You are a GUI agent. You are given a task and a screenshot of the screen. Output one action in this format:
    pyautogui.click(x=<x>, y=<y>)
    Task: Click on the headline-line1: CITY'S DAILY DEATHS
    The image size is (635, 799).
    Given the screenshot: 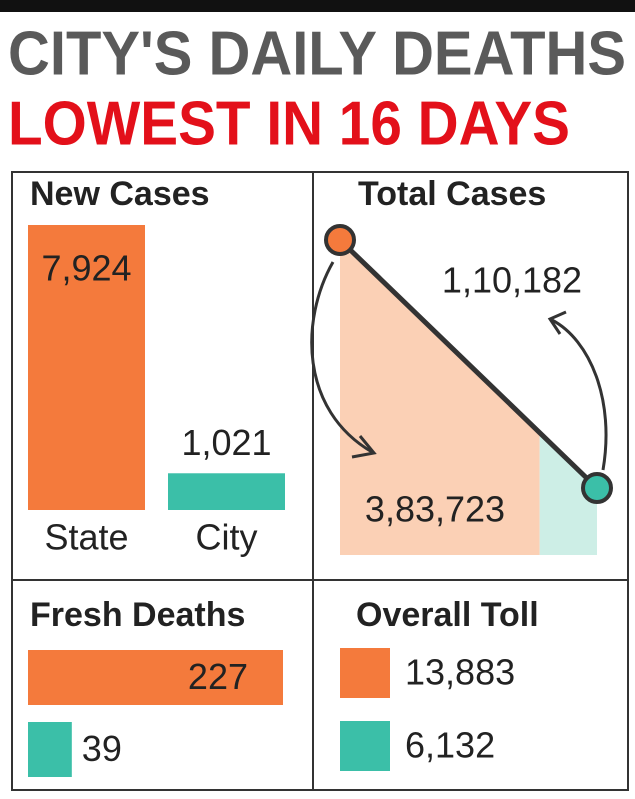 What is the action you would take?
    pyautogui.click(x=317, y=53)
    